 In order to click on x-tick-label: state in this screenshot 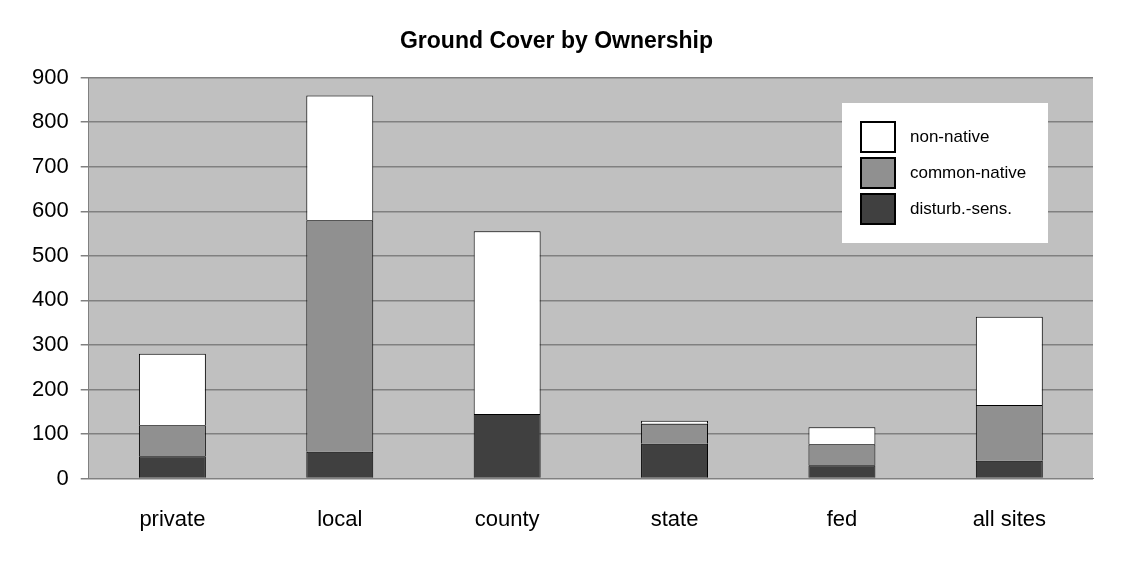, I will do `click(674, 518)`.